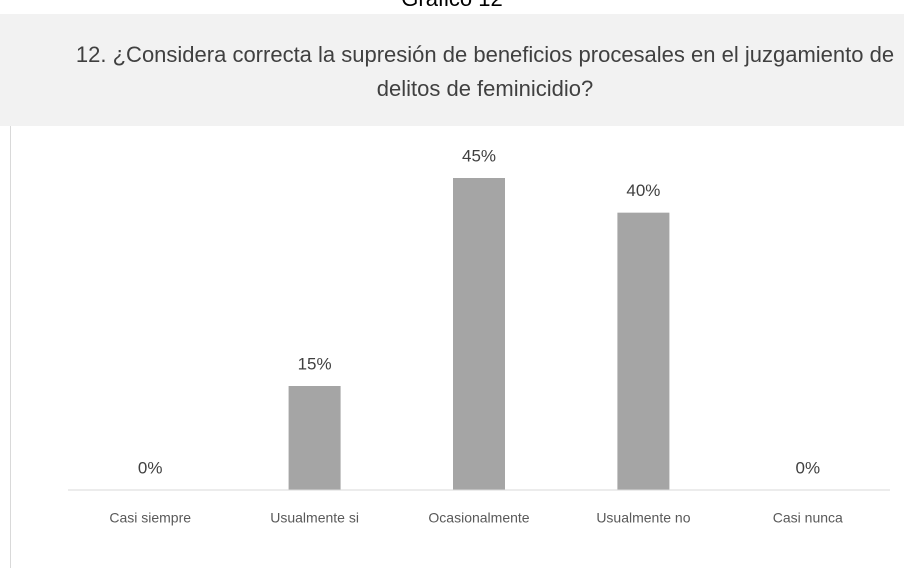 This screenshot has height=568, width=904. Describe the element at coordinates (643, 190) in the screenshot. I see `data-label: 40%` at that location.